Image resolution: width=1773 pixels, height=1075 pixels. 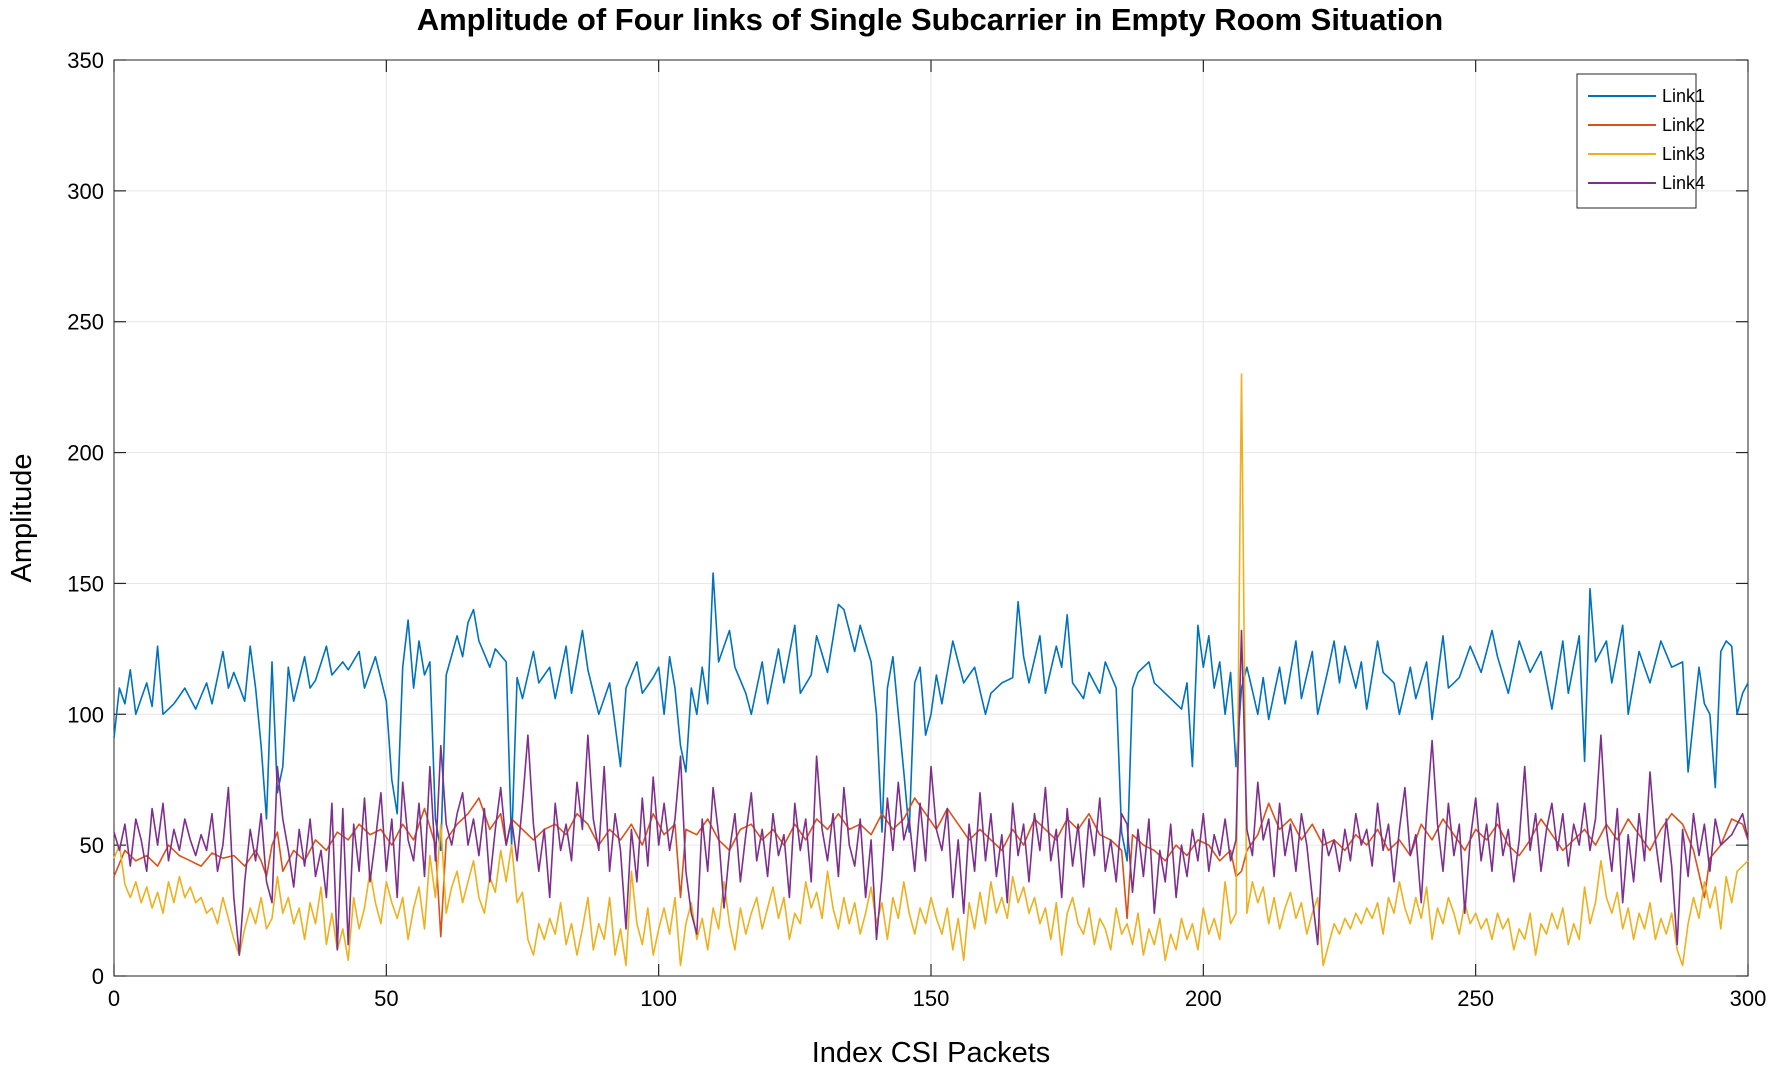 I want to click on y-tick-label: 200, so click(x=85, y=453).